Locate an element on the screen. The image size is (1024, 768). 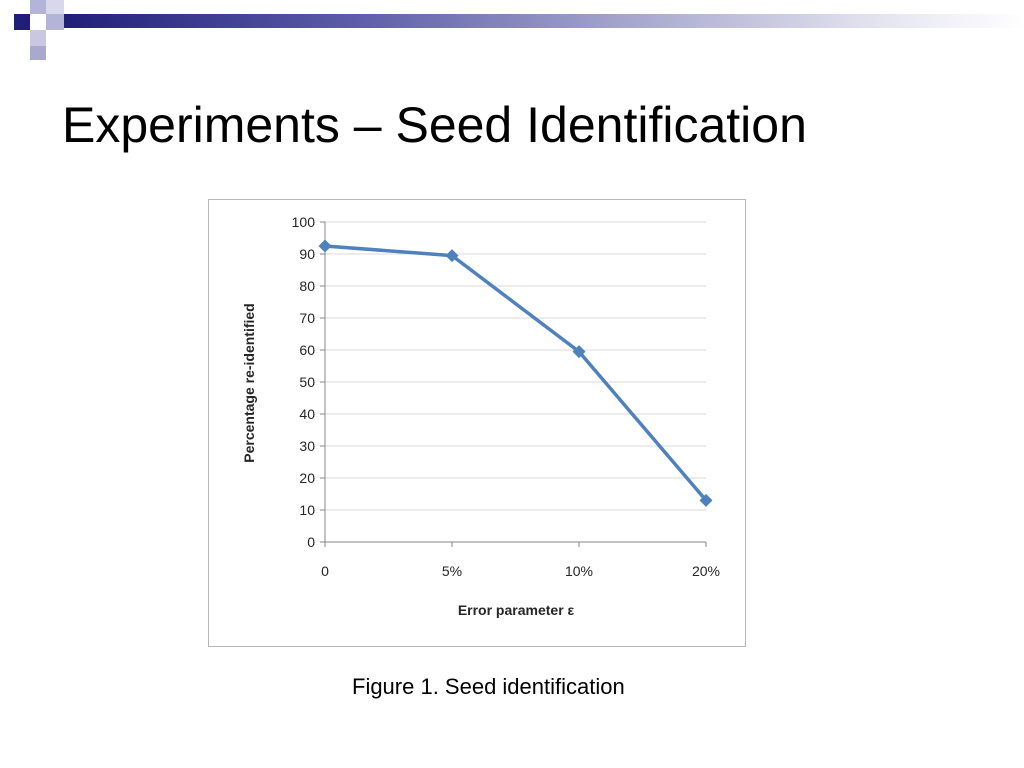
x-tick-label: 0 is located at coordinates (325, 571).